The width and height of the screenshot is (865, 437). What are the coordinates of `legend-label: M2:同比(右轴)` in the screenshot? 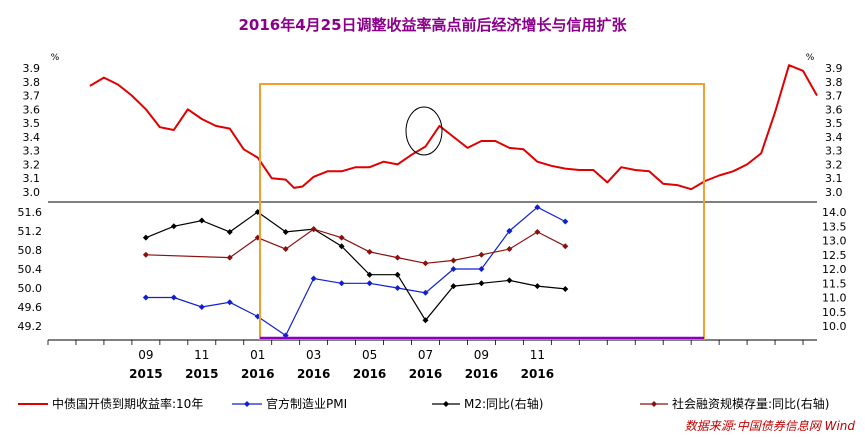 It's located at (503, 403).